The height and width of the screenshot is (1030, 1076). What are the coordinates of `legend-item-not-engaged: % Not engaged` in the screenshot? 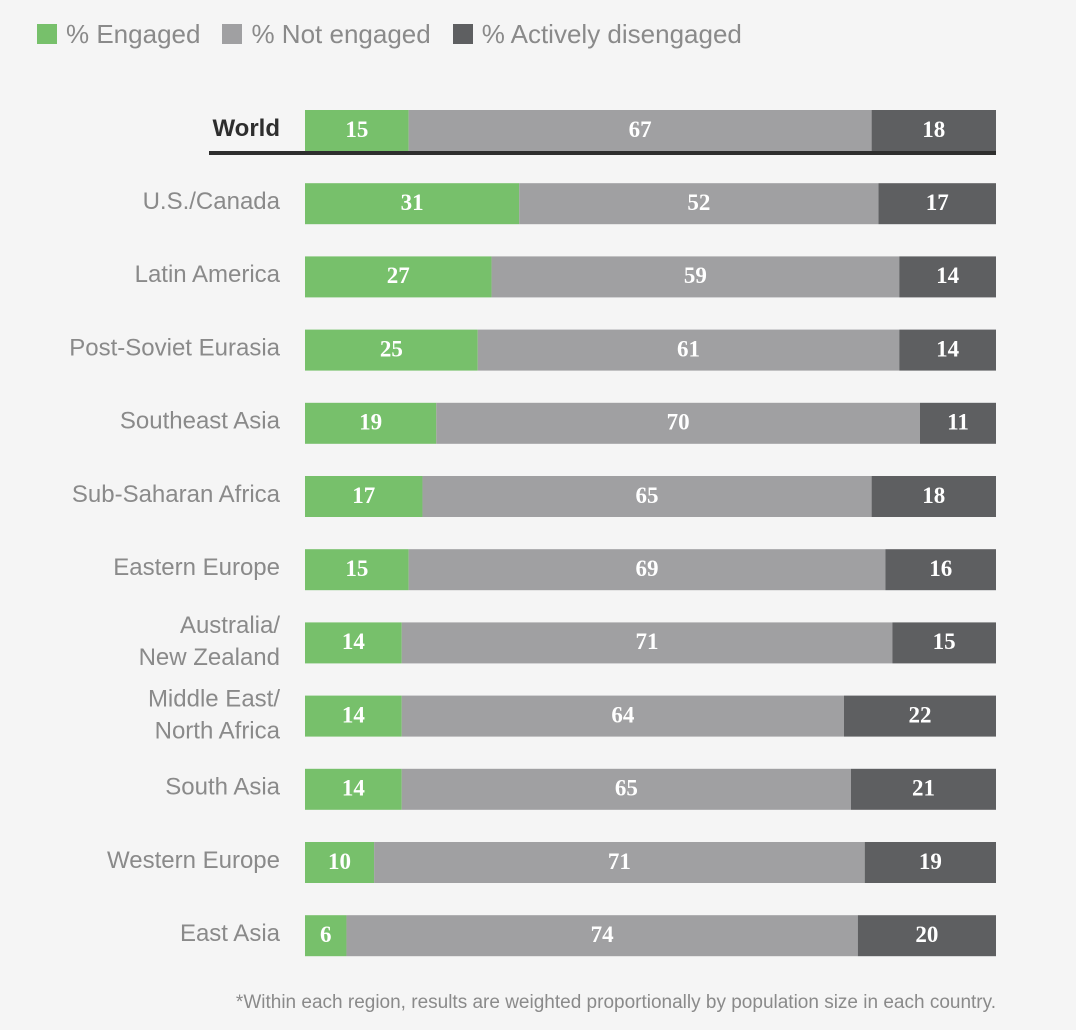 It's located at (326, 34).